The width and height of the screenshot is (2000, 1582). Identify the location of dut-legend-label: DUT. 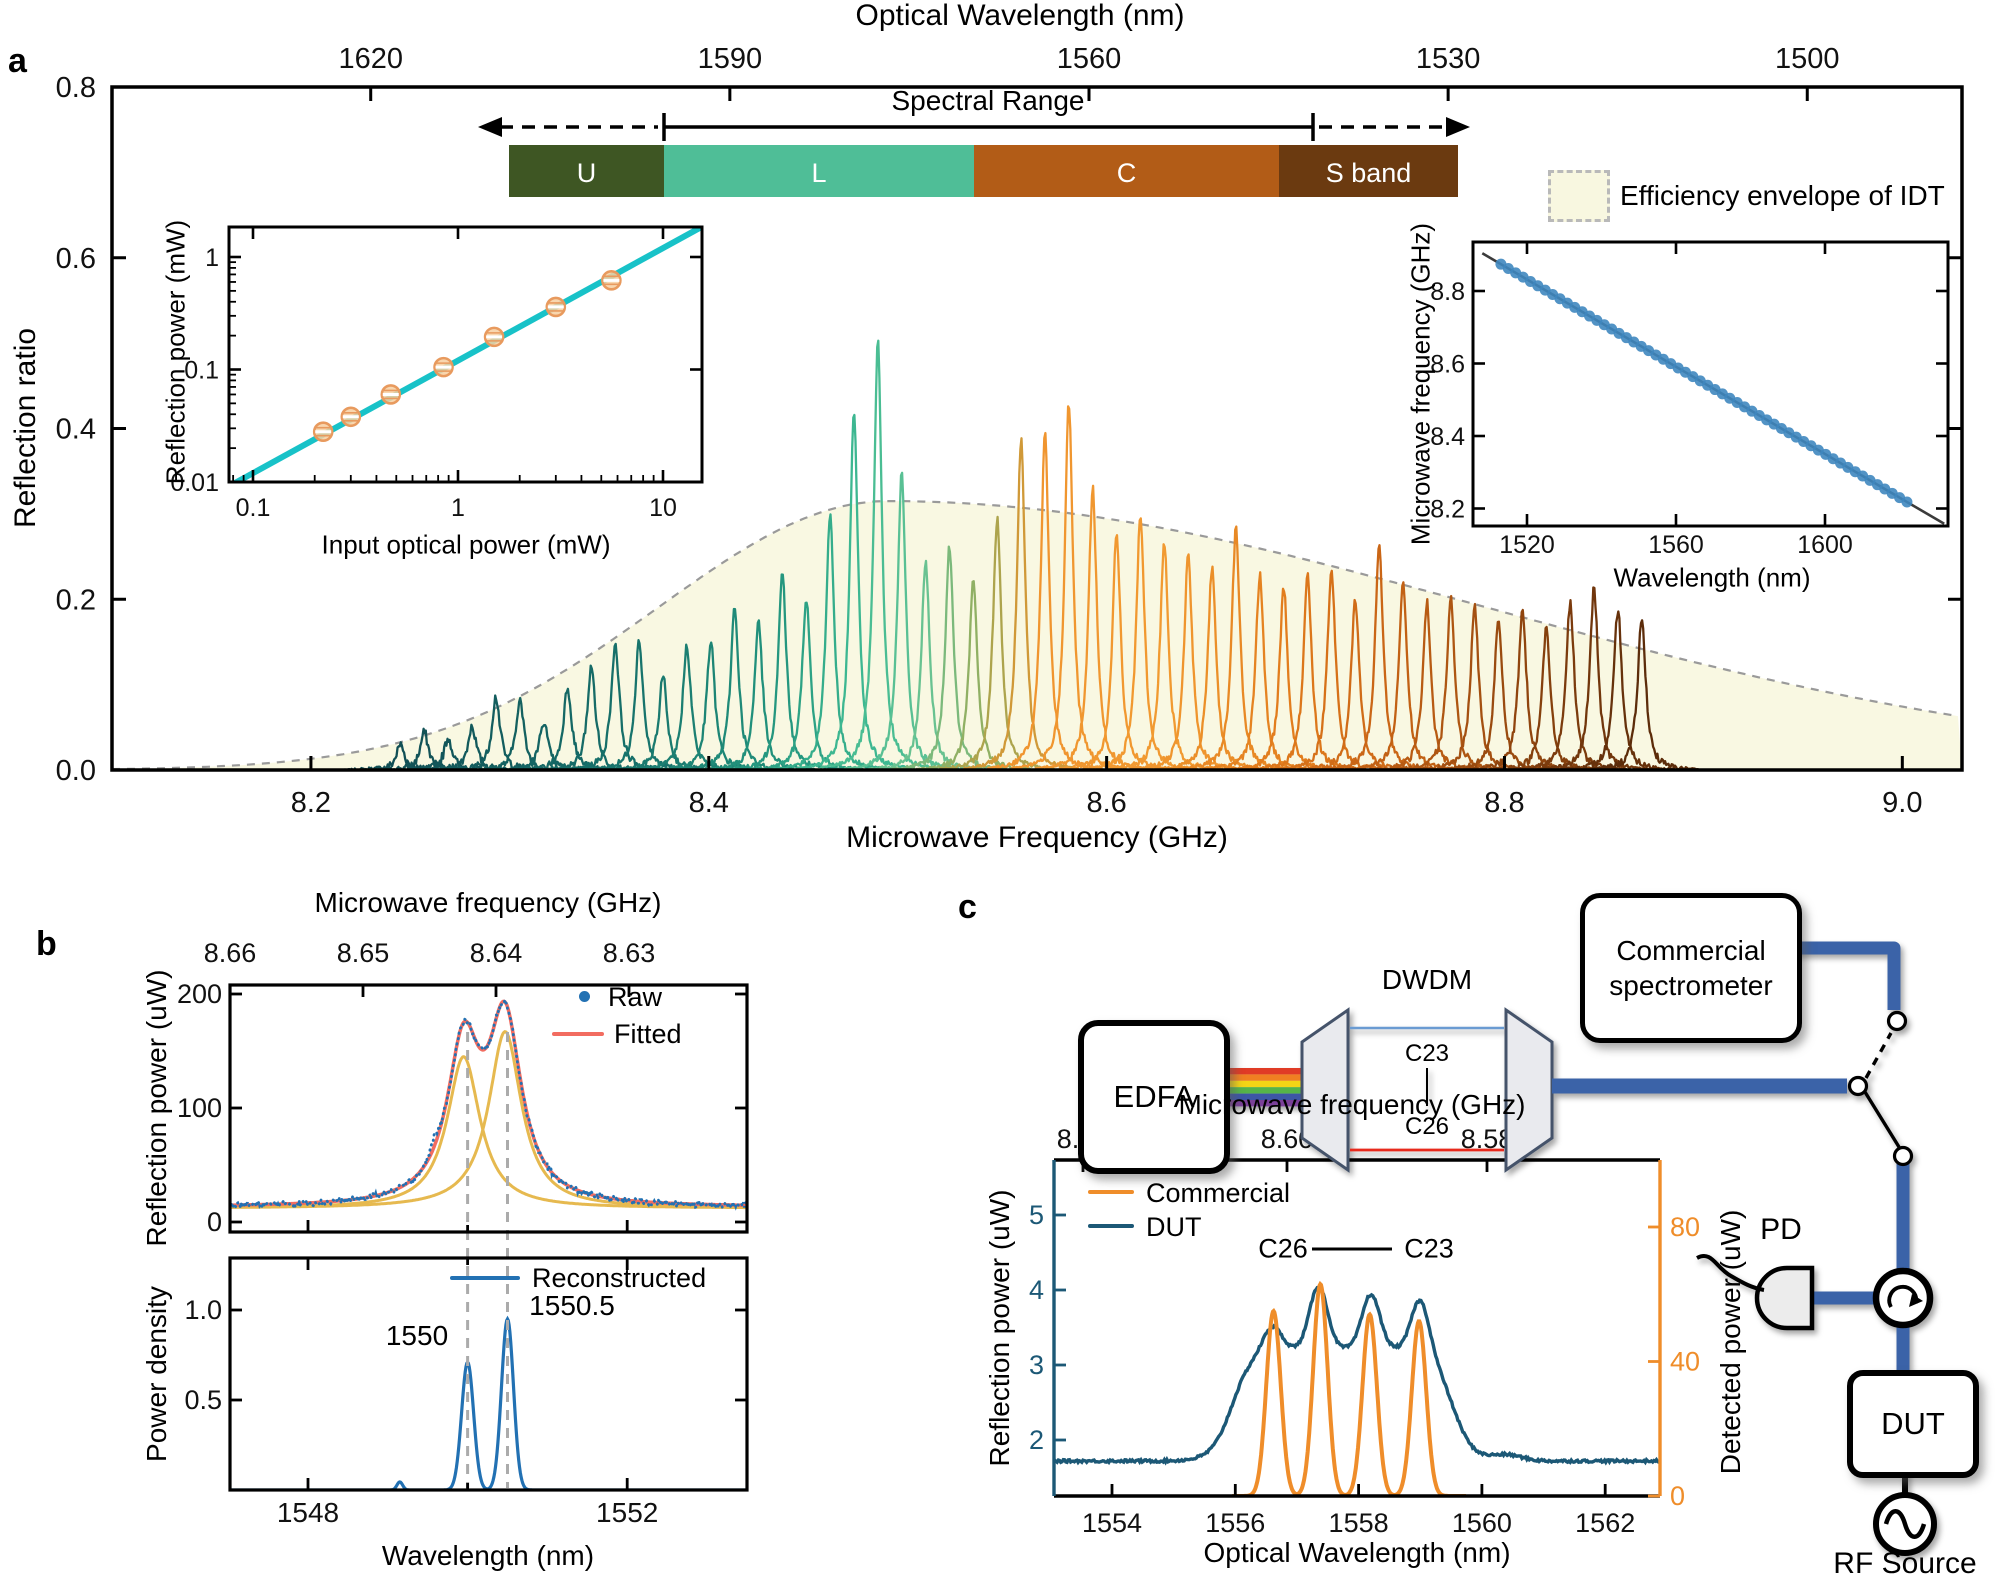
(1174, 1227).